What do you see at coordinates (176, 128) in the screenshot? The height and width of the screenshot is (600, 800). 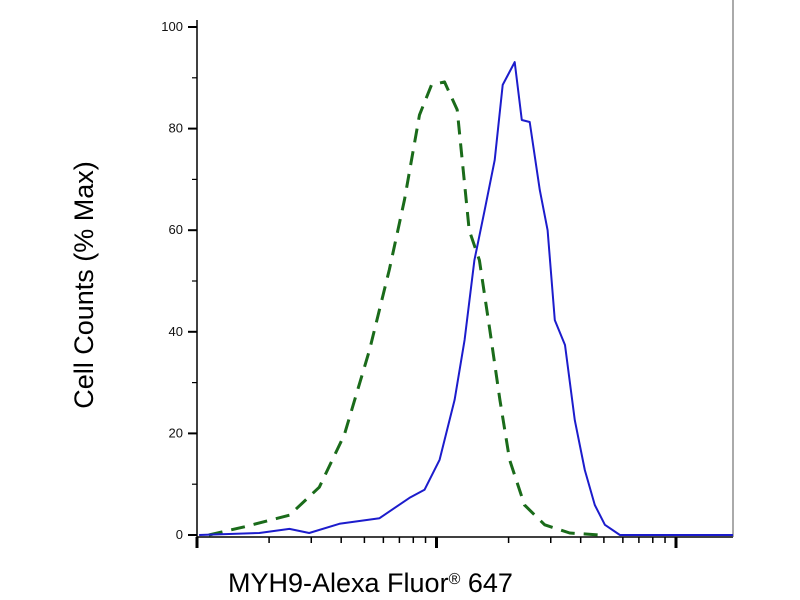 I see `y-tick-label: 80` at bounding box center [176, 128].